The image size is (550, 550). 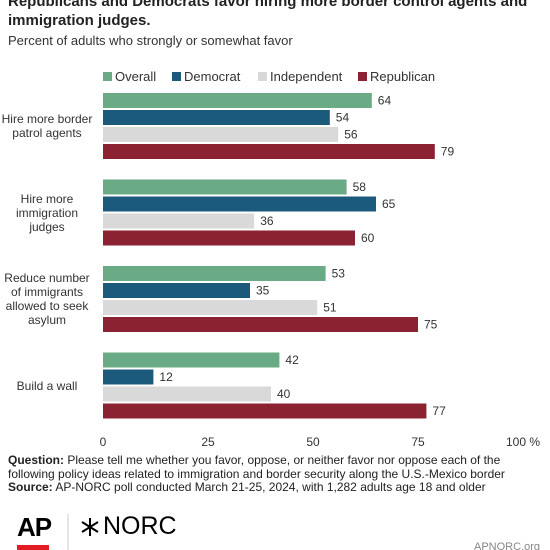 What do you see at coordinates (351, 135) in the screenshot?
I see `value-label: 56` at bounding box center [351, 135].